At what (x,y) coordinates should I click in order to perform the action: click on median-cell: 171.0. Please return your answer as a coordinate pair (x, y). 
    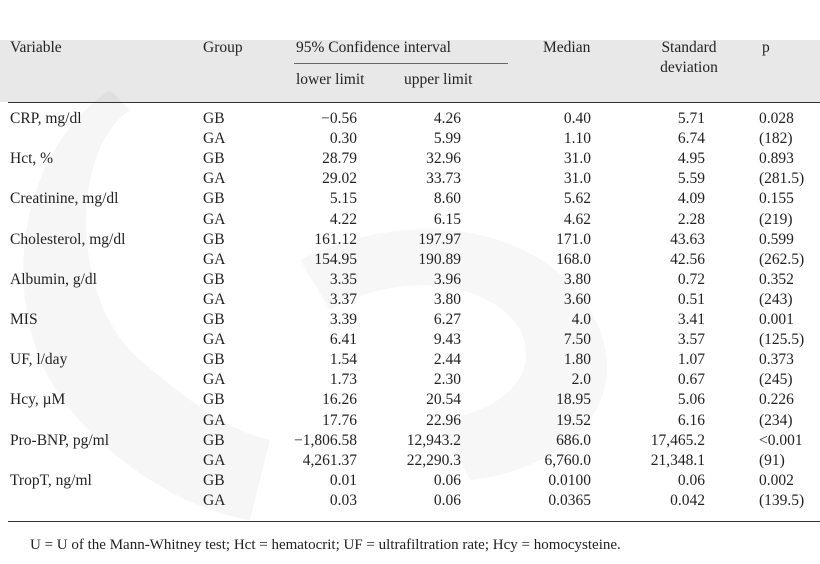
    Looking at the image, I should click on (573, 239).